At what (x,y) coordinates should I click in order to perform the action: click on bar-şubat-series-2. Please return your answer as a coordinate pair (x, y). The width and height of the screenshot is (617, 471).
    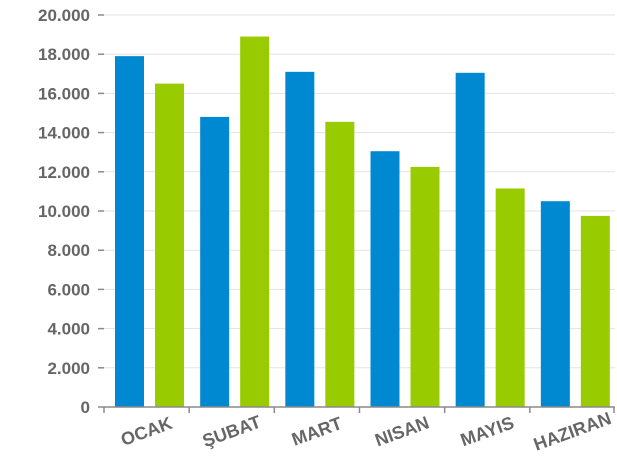
    Looking at the image, I should click on (255, 222).